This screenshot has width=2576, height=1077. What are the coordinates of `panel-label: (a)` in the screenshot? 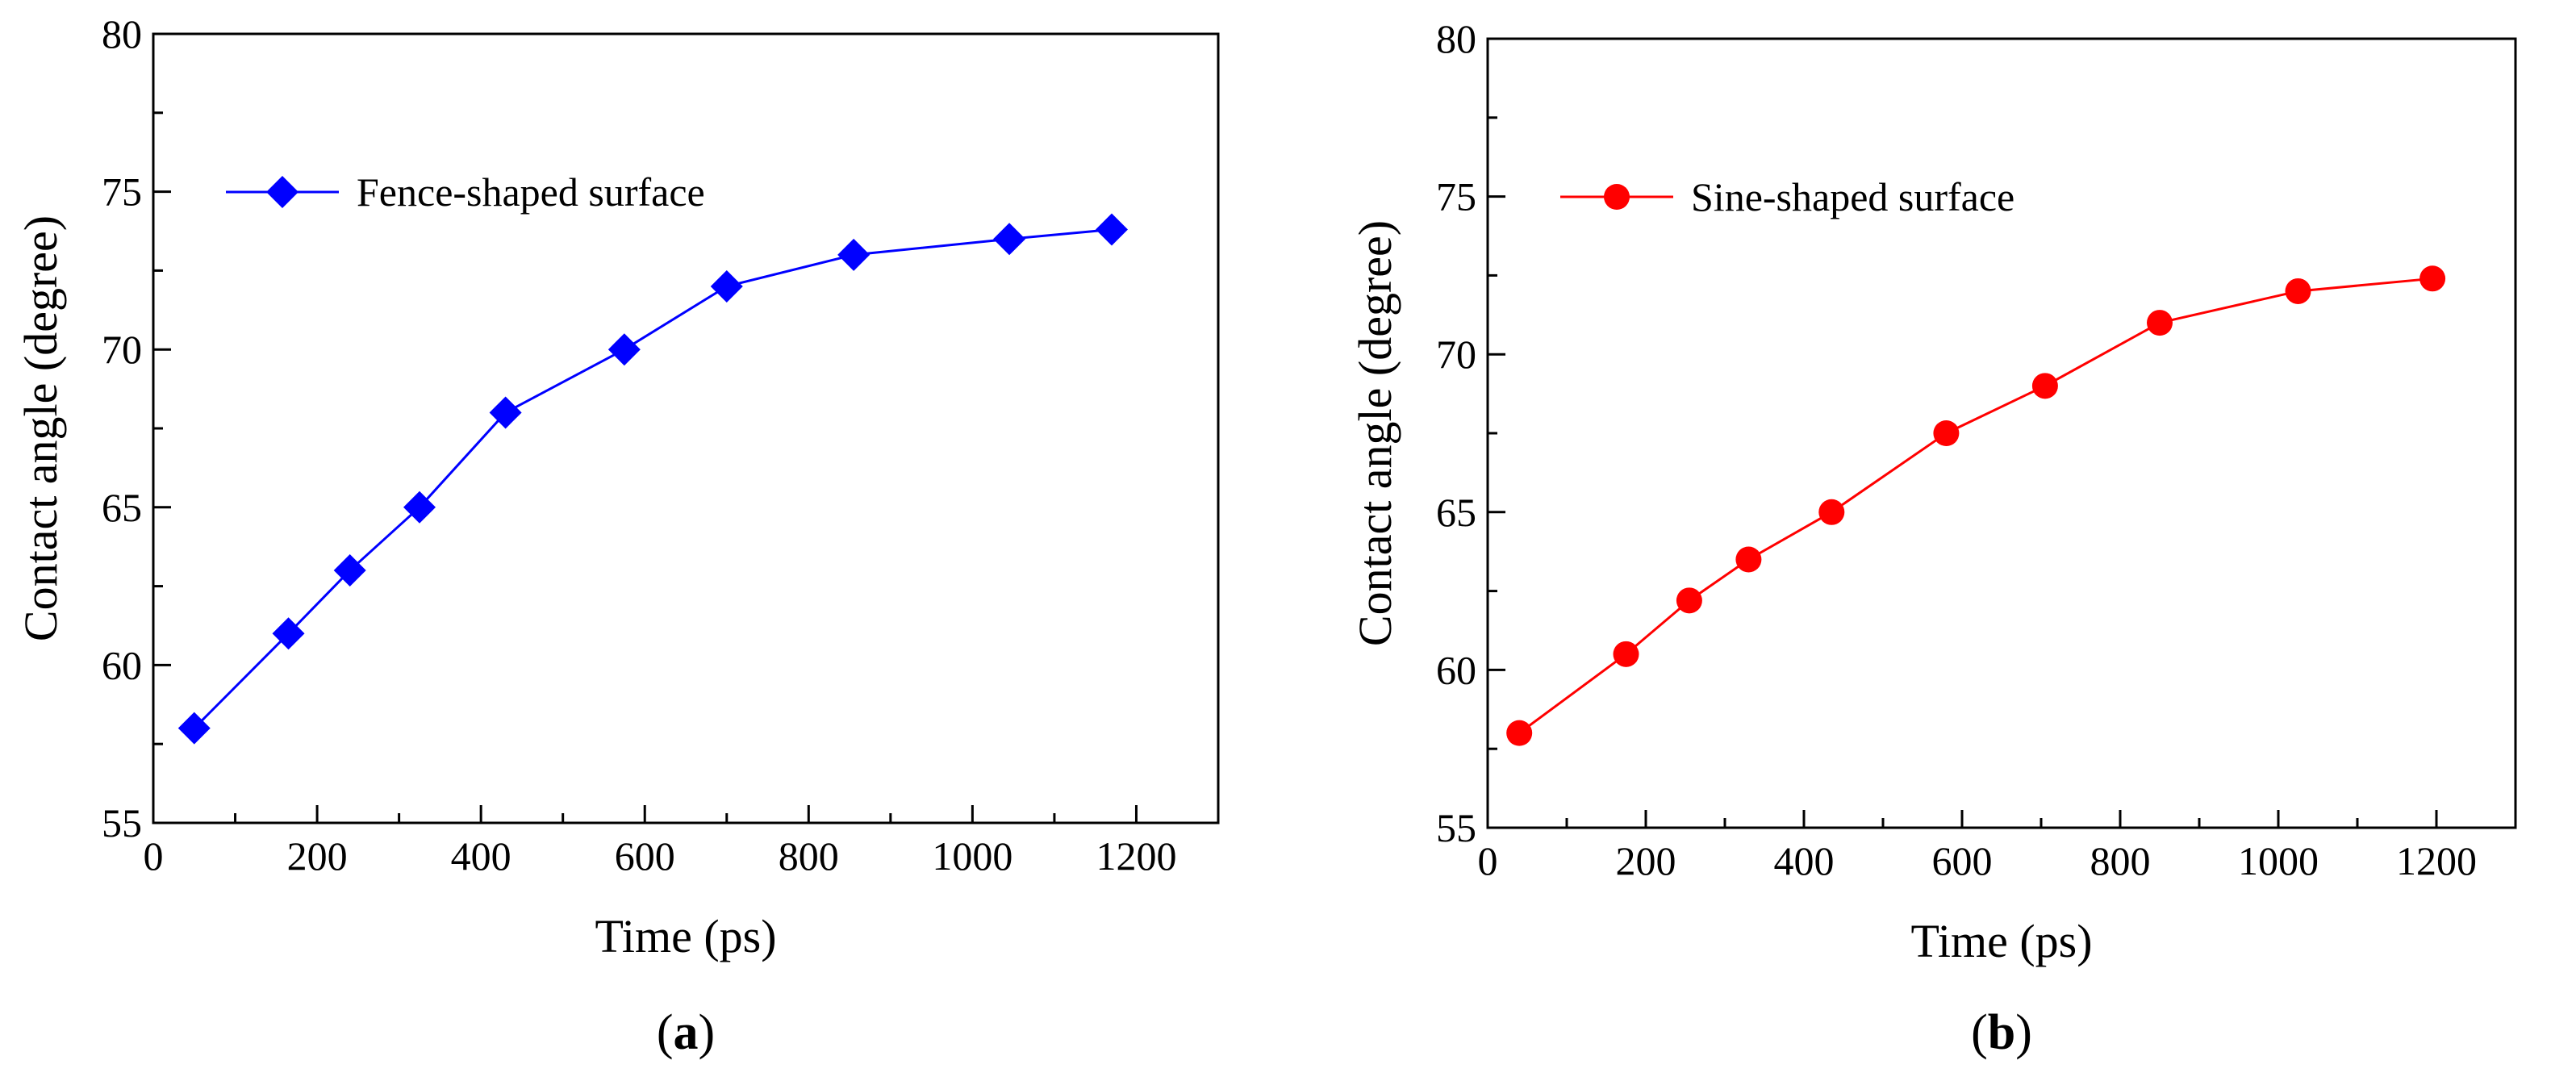 It's located at (686, 1032).